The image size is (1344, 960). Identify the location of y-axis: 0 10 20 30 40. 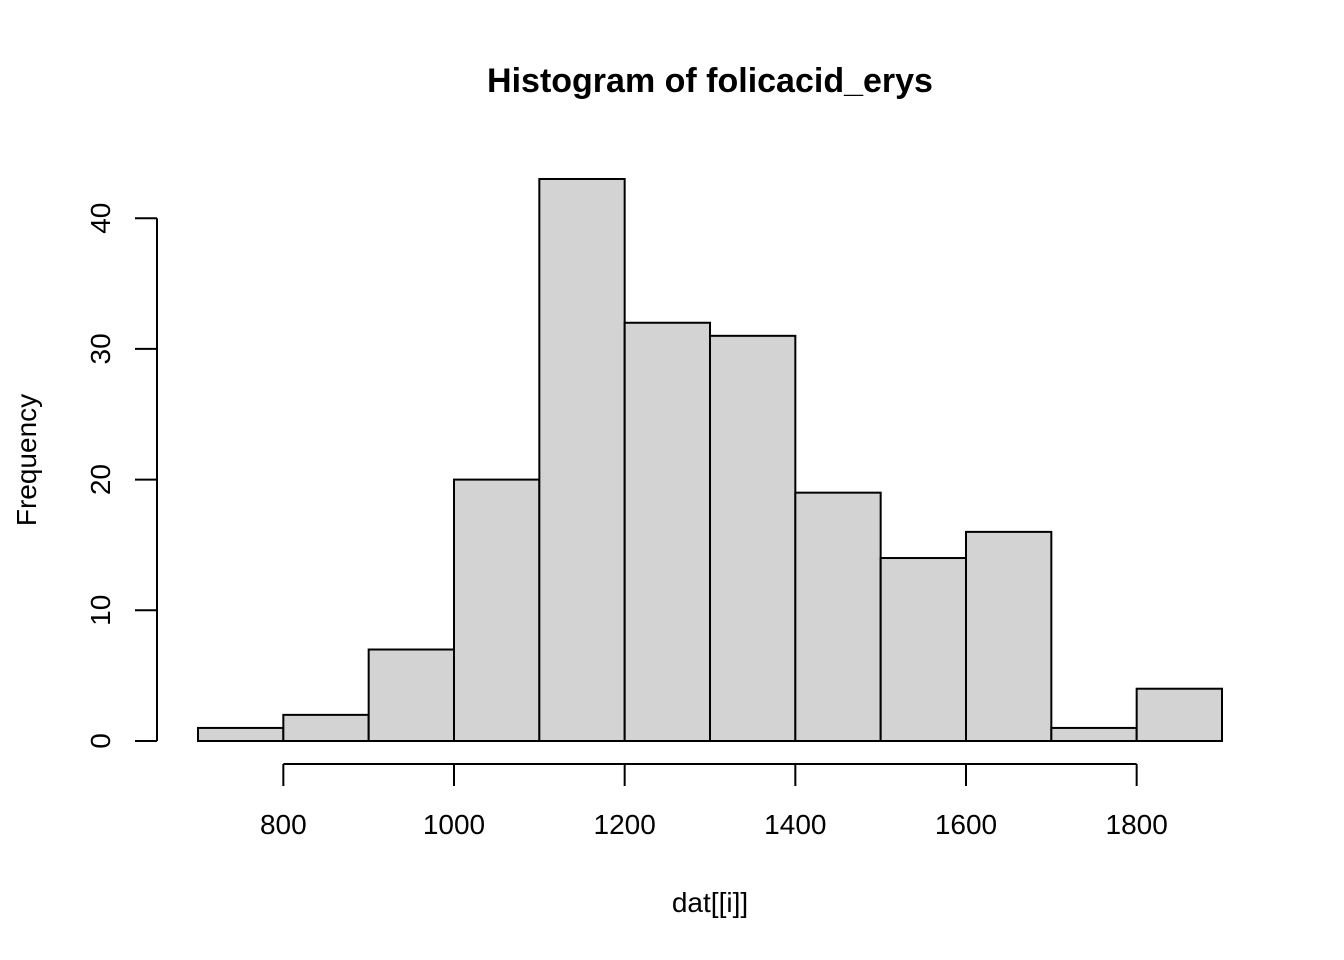
(121, 476).